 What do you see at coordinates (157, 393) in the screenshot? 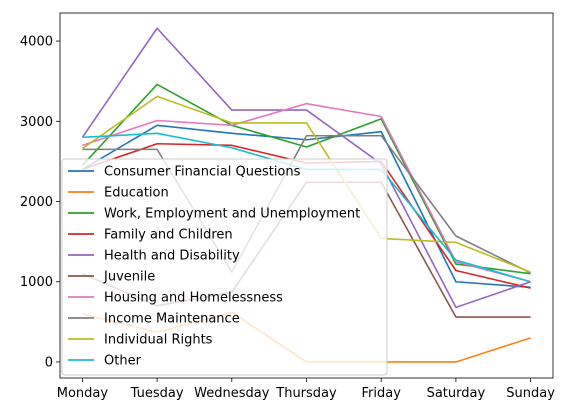
I see `x-tick-label: Tuesday` at bounding box center [157, 393].